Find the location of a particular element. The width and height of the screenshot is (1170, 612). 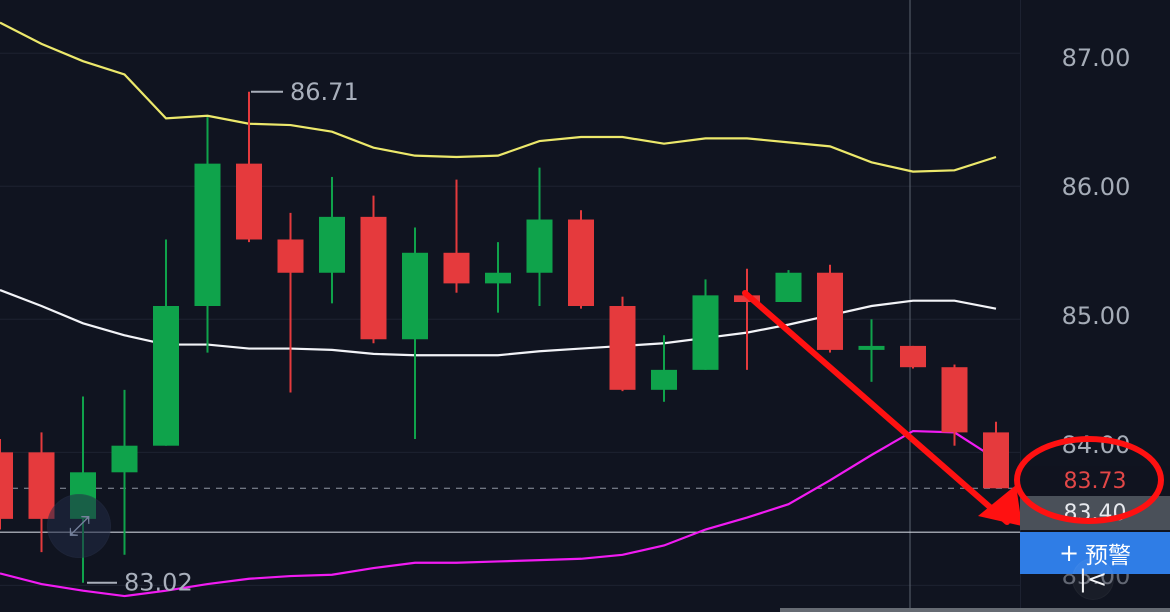

y-tick-0: 87.00 is located at coordinates (1096, 58).